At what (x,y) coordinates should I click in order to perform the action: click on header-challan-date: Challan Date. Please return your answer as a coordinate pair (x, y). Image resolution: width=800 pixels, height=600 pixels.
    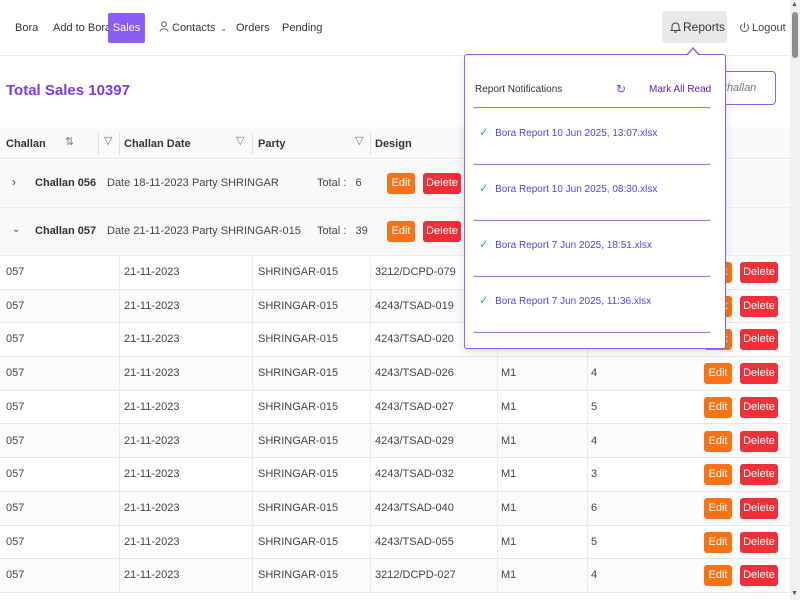
    Looking at the image, I should click on (157, 144).